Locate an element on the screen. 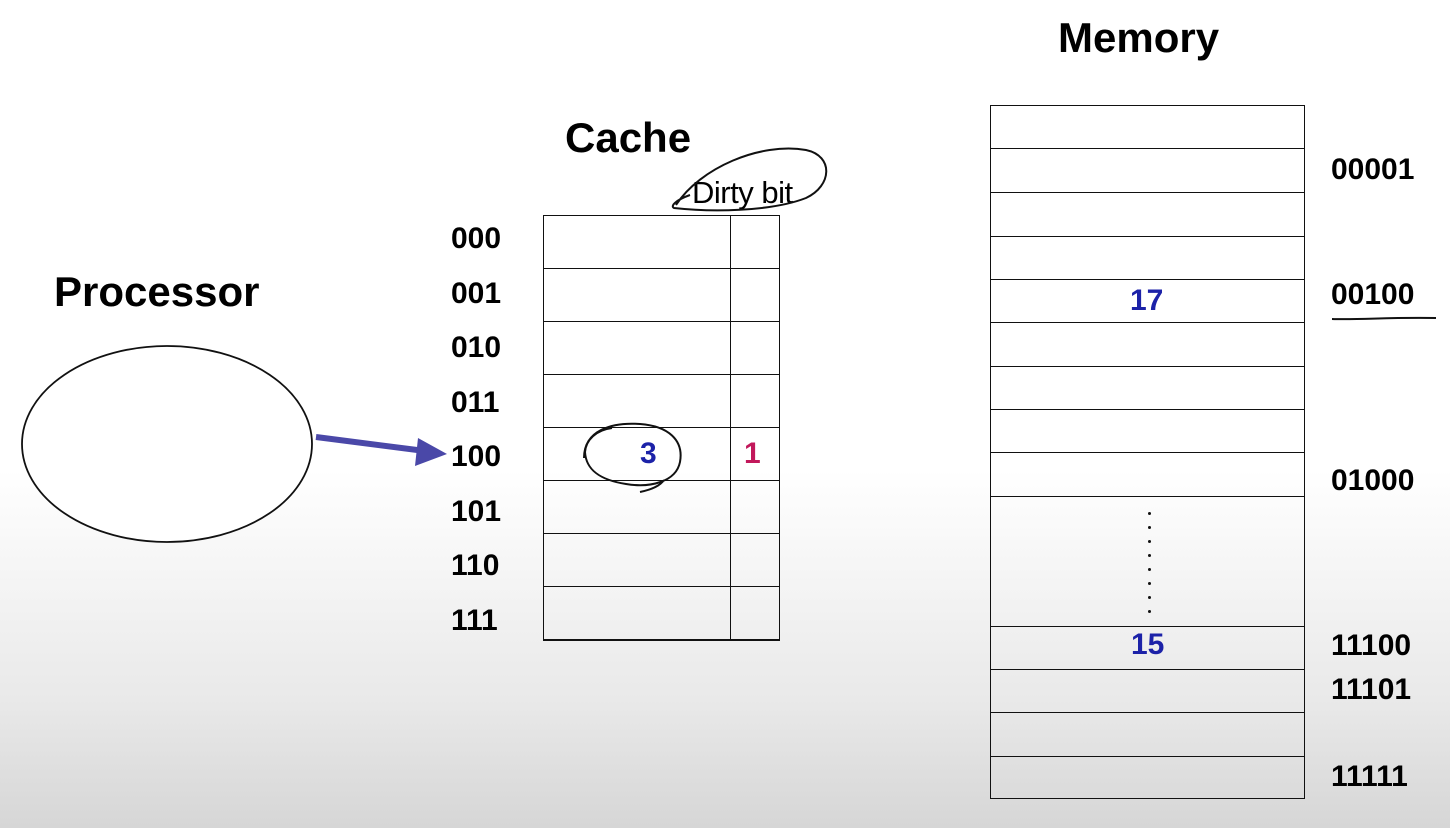 Image resolution: width=1450 pixels, height=828 pixels. arrow-icon is located at coordinates (381, 450).